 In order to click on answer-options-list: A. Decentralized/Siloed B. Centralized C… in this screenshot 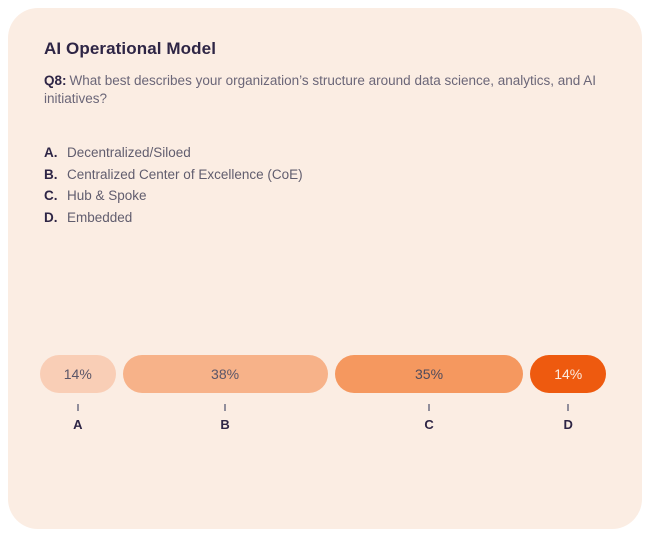, I will do `click(329, 185)`.